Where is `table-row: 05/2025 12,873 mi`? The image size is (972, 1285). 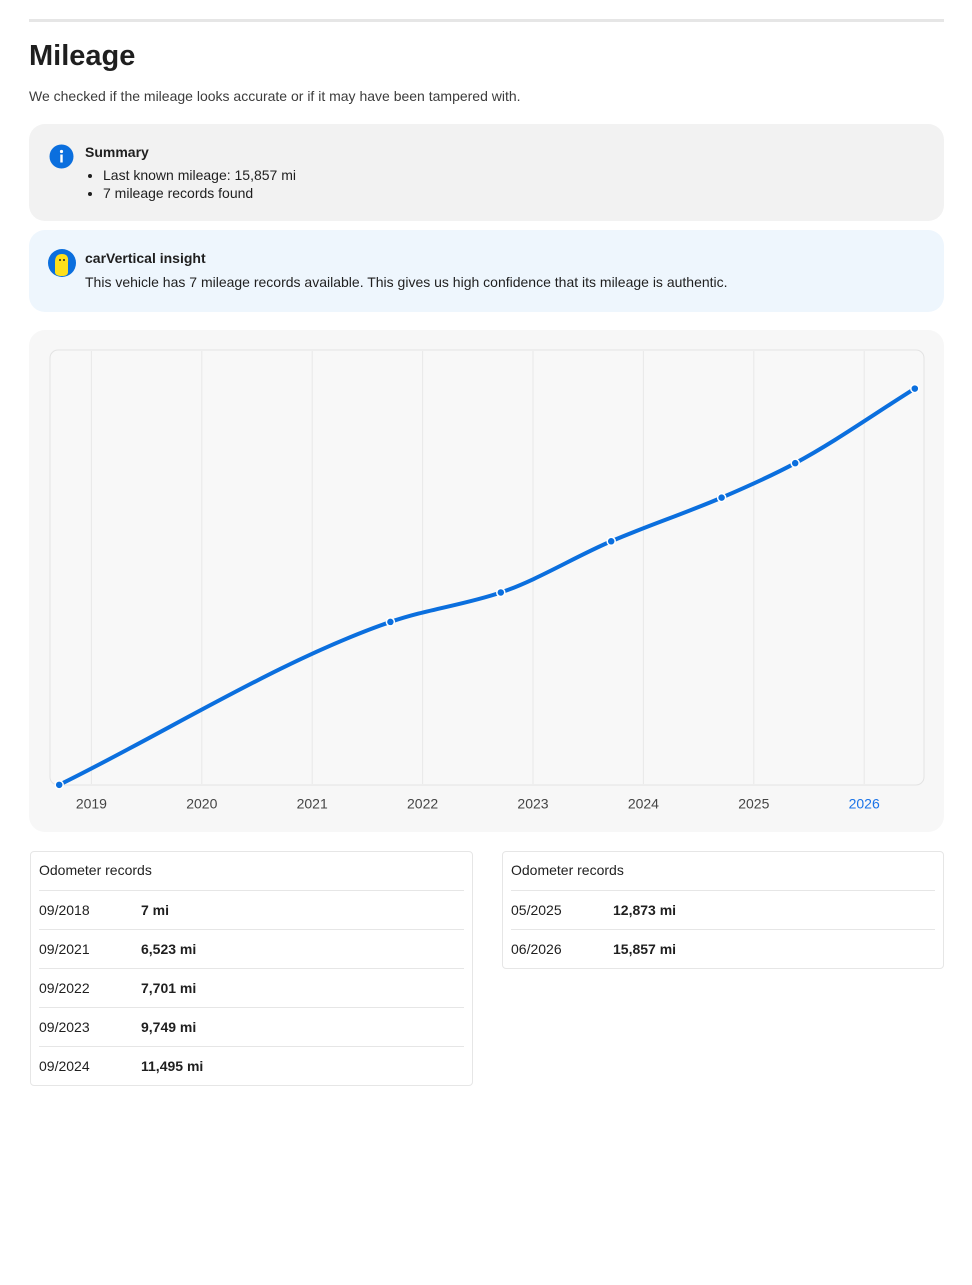
table-row: 05/2025 12,873 mi is located at coordinates (723, 910).